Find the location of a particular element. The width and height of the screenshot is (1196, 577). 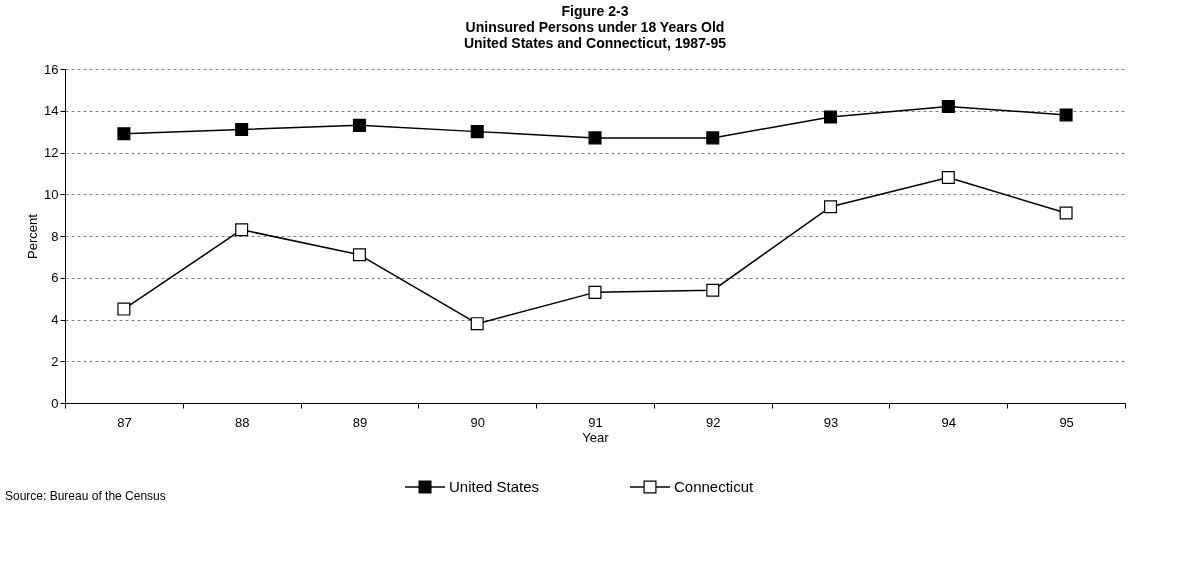

y-tick-label: 0 is located at coordinates (55, 403).